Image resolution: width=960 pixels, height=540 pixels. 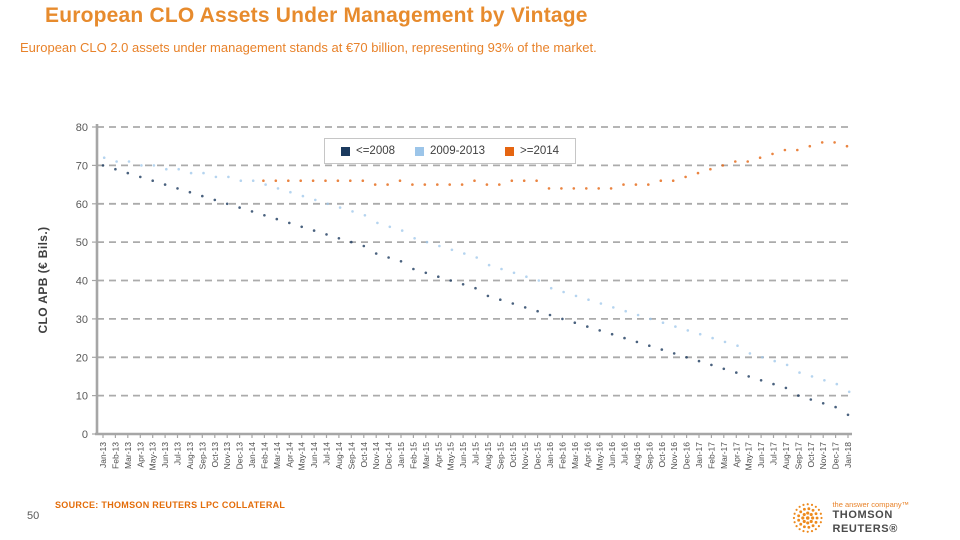 What do you see at coordinates (420, 151) in the screenshot?
I see `legend-swatch-lightblue-icon` at bounding box center [420, 151].